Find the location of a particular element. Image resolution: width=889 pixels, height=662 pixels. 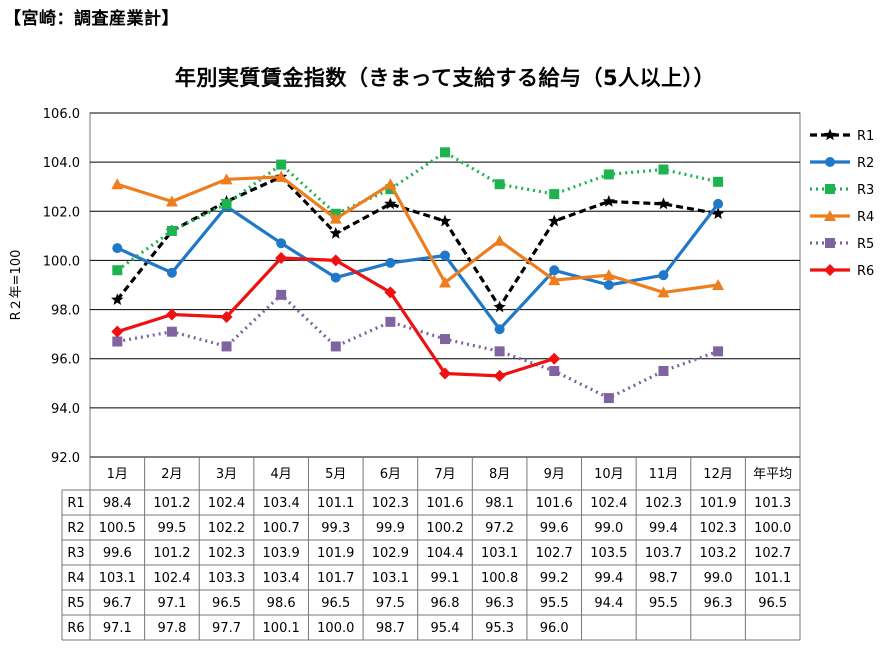

annual-header: 年平均 is located at coordinates (772, 474).